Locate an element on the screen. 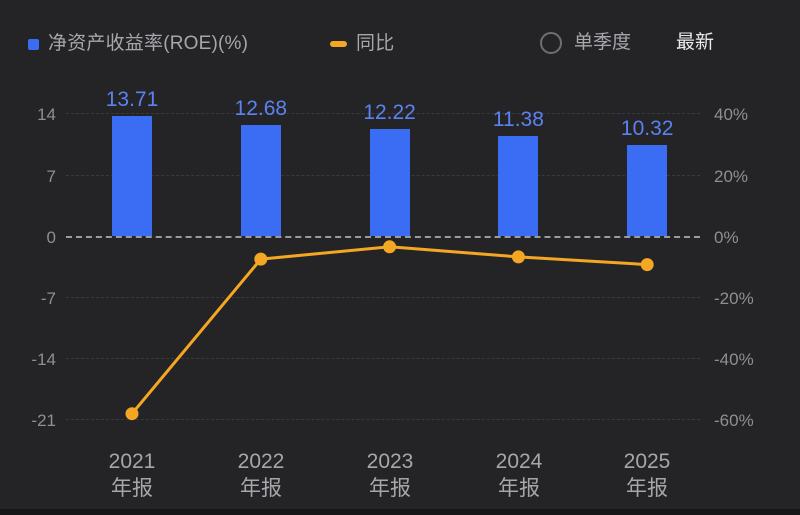  bar-value-2024: 11.38 is located at coordinates (518, 120).